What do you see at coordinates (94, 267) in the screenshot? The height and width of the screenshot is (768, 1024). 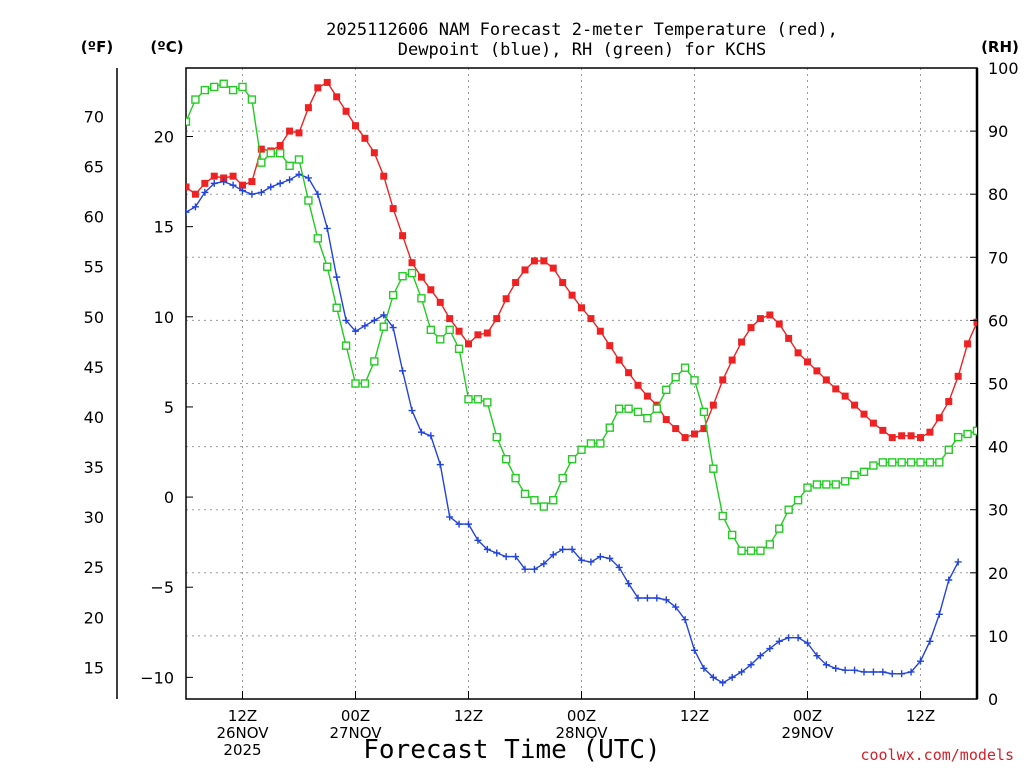 I see `fahrenheit-tick-label: 55` at bounding box center [94, 267].